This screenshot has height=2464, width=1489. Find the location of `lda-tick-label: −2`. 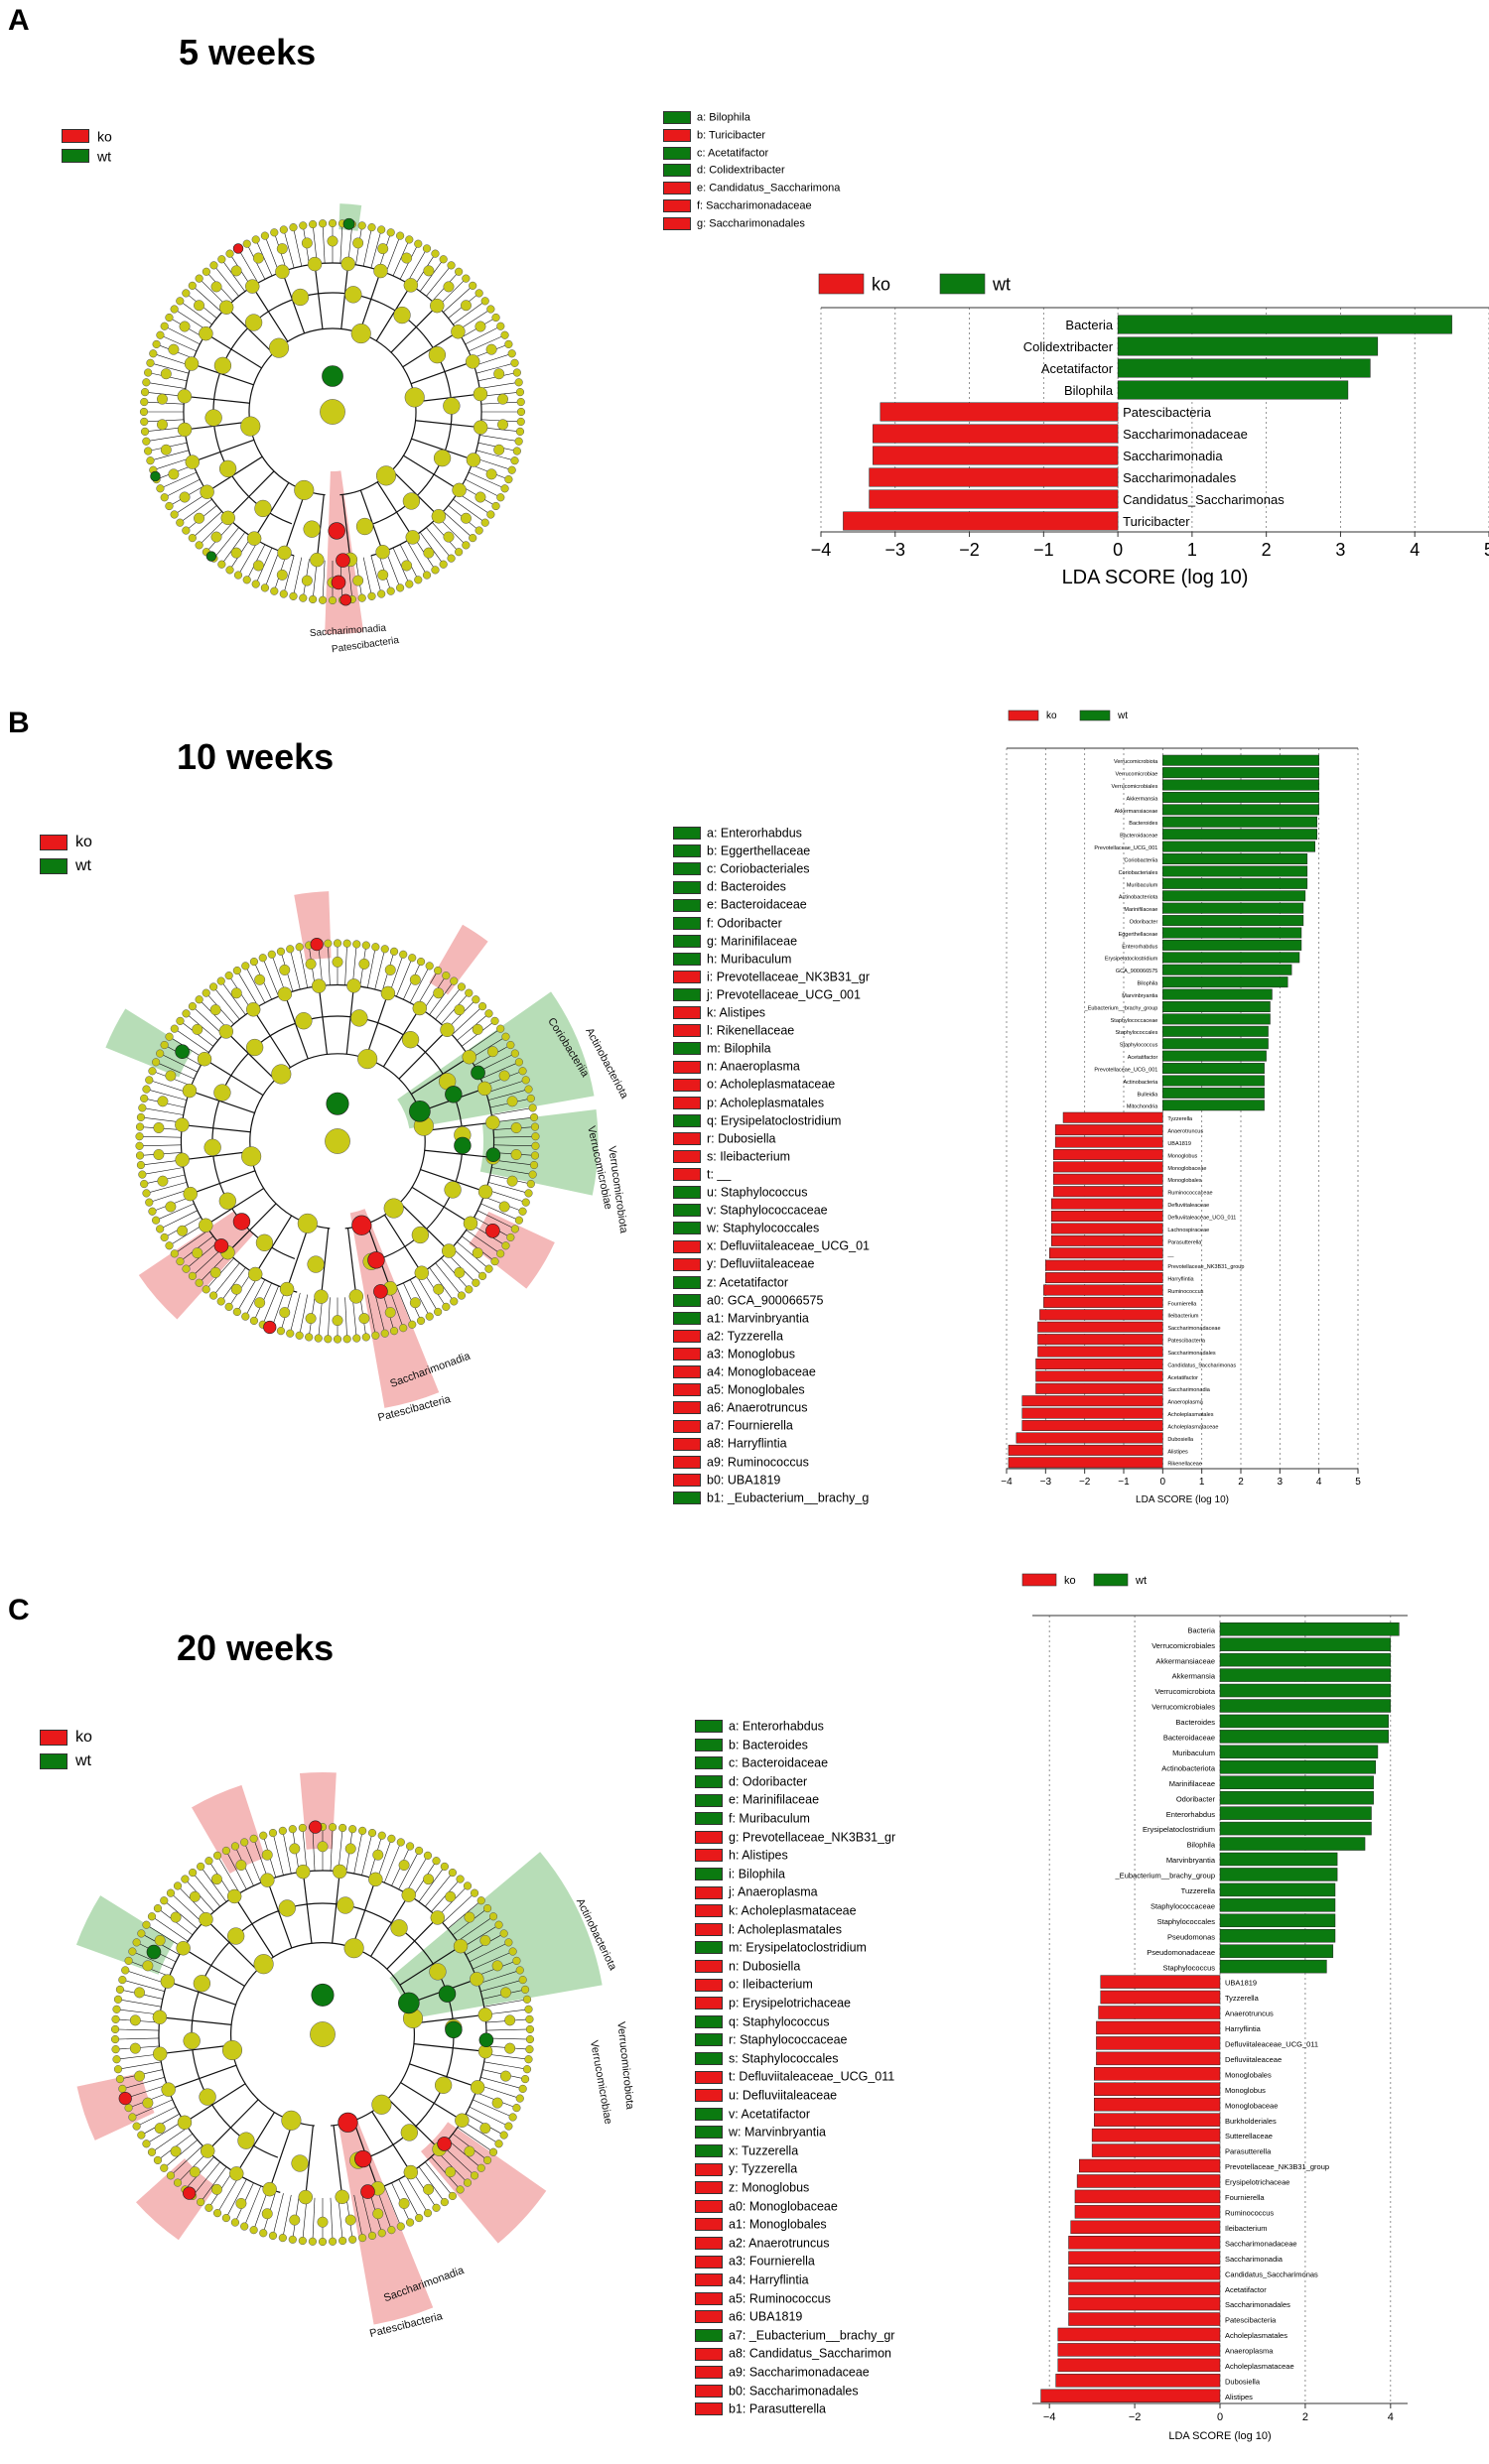

lda-tick-label: −2 is located at coordinates (970, 550).